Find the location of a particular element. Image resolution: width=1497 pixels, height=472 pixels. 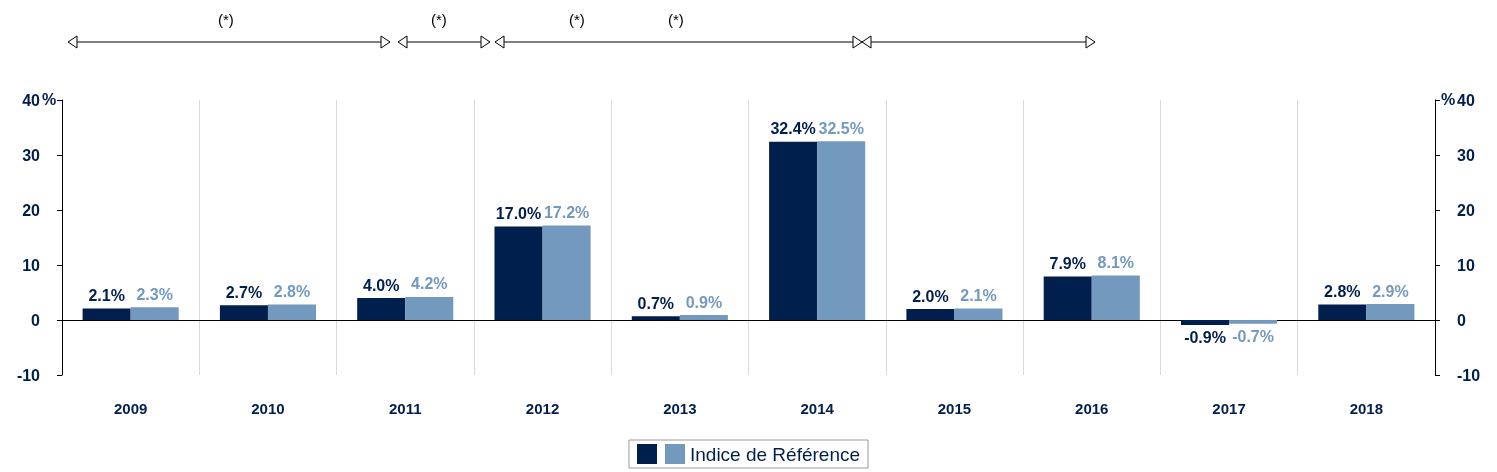

x-tick-label: 2012 is located at coordinates (542, 408).